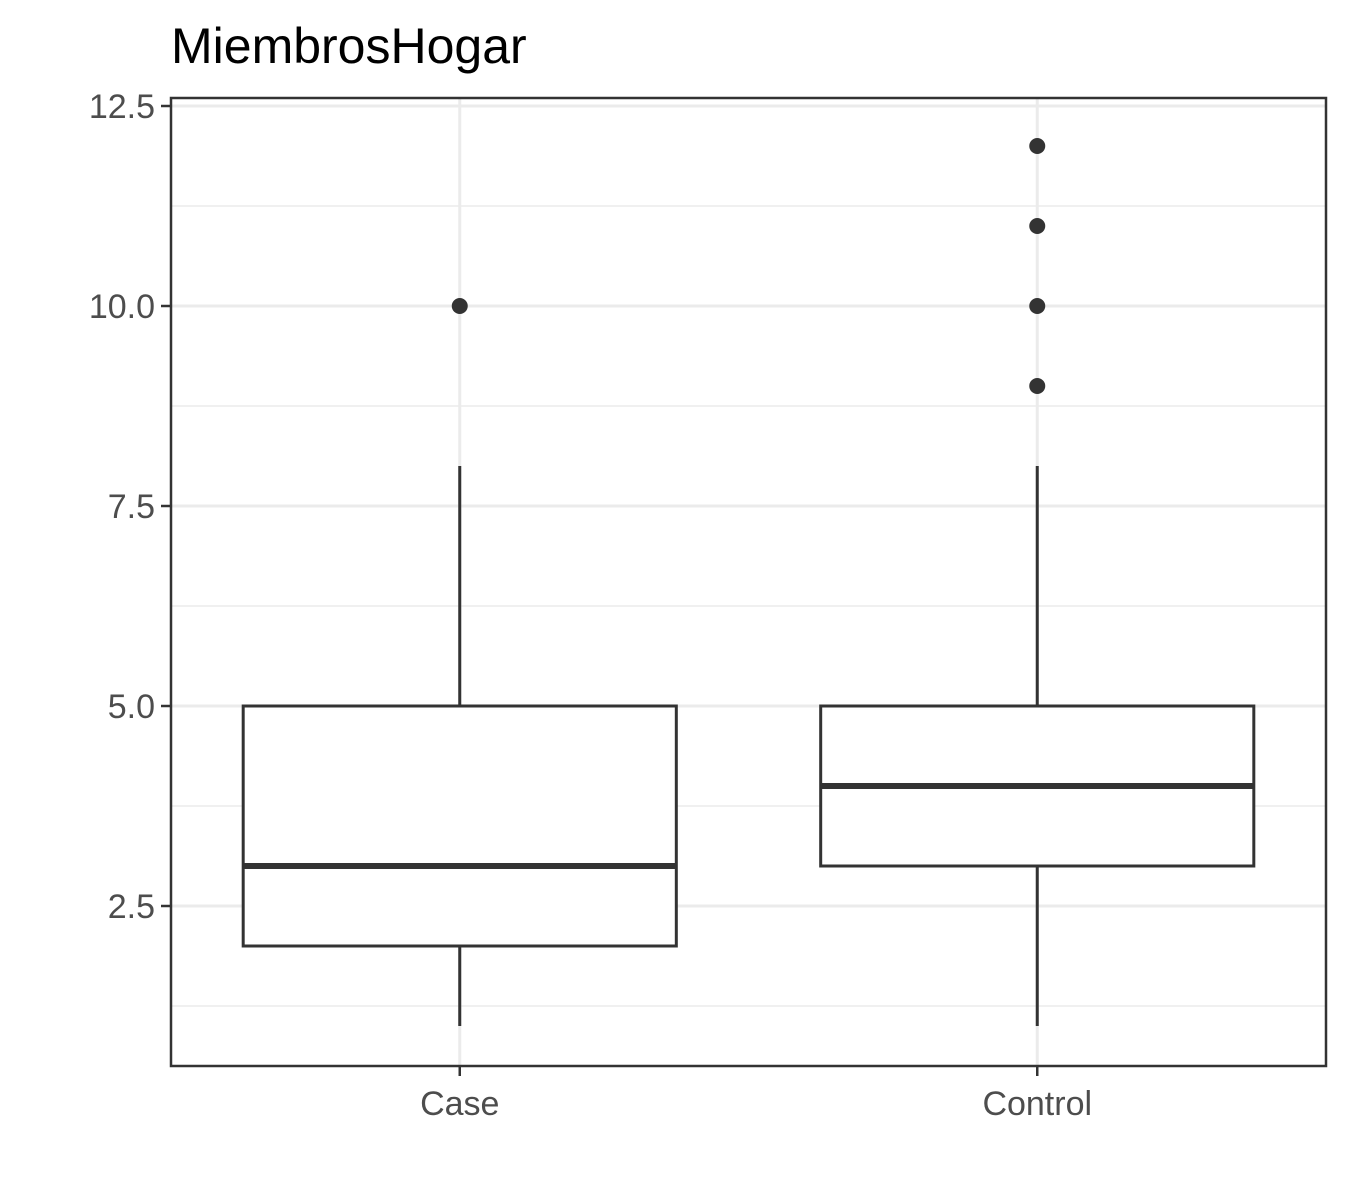 The height and width of the screenshot is (1200, 1350). What do you see at coordinates (122, 107) in the screenshot?
I see `y-tick-label: 12.5` at bounding box center [122, 107].